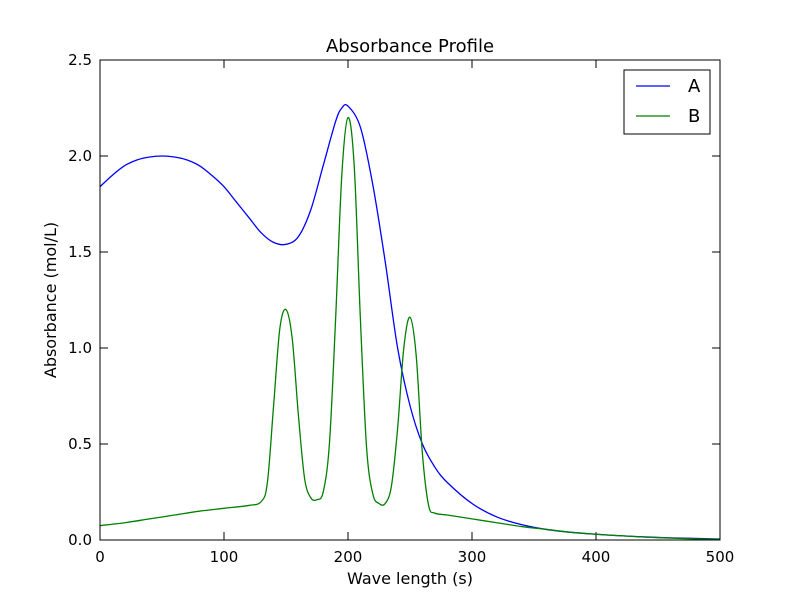 This screenshot has height=600, width=800. I want to click on legend-label-b: B, so click(694, 116).